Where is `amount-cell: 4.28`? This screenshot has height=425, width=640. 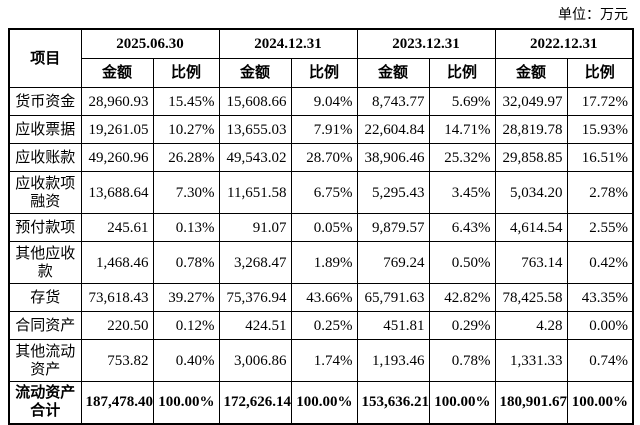
amount-cell: 4.28 is located at coordinates (531, 325).